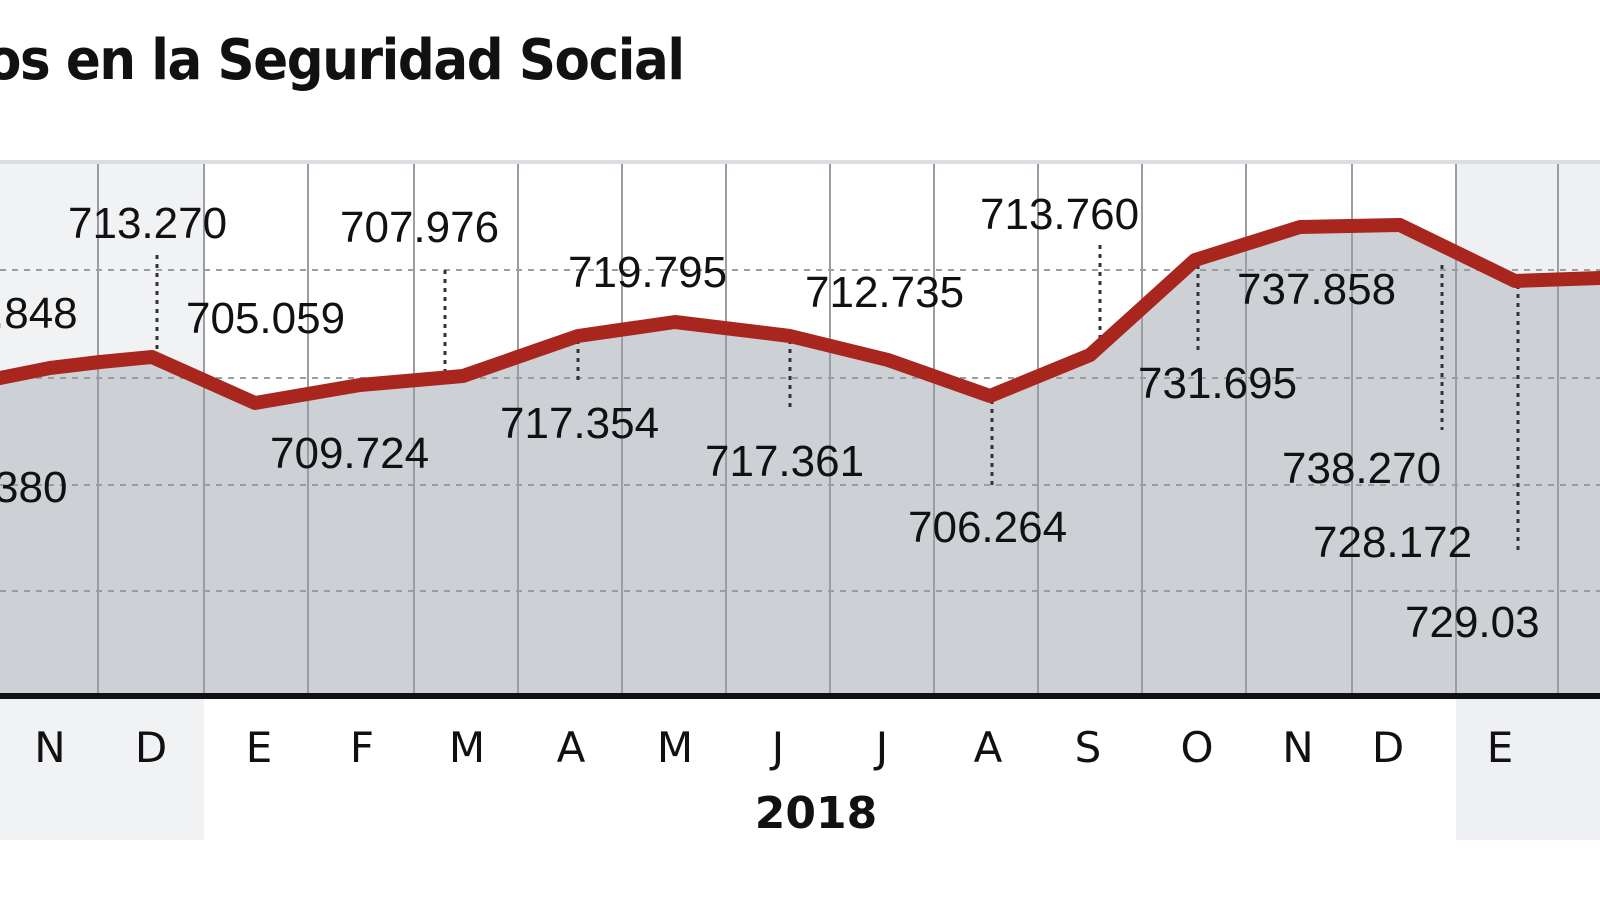  What do you see at coordinates (265, 318) in the screenshot?
I see `value-label: 705.059` at bounding box center [265, 318].